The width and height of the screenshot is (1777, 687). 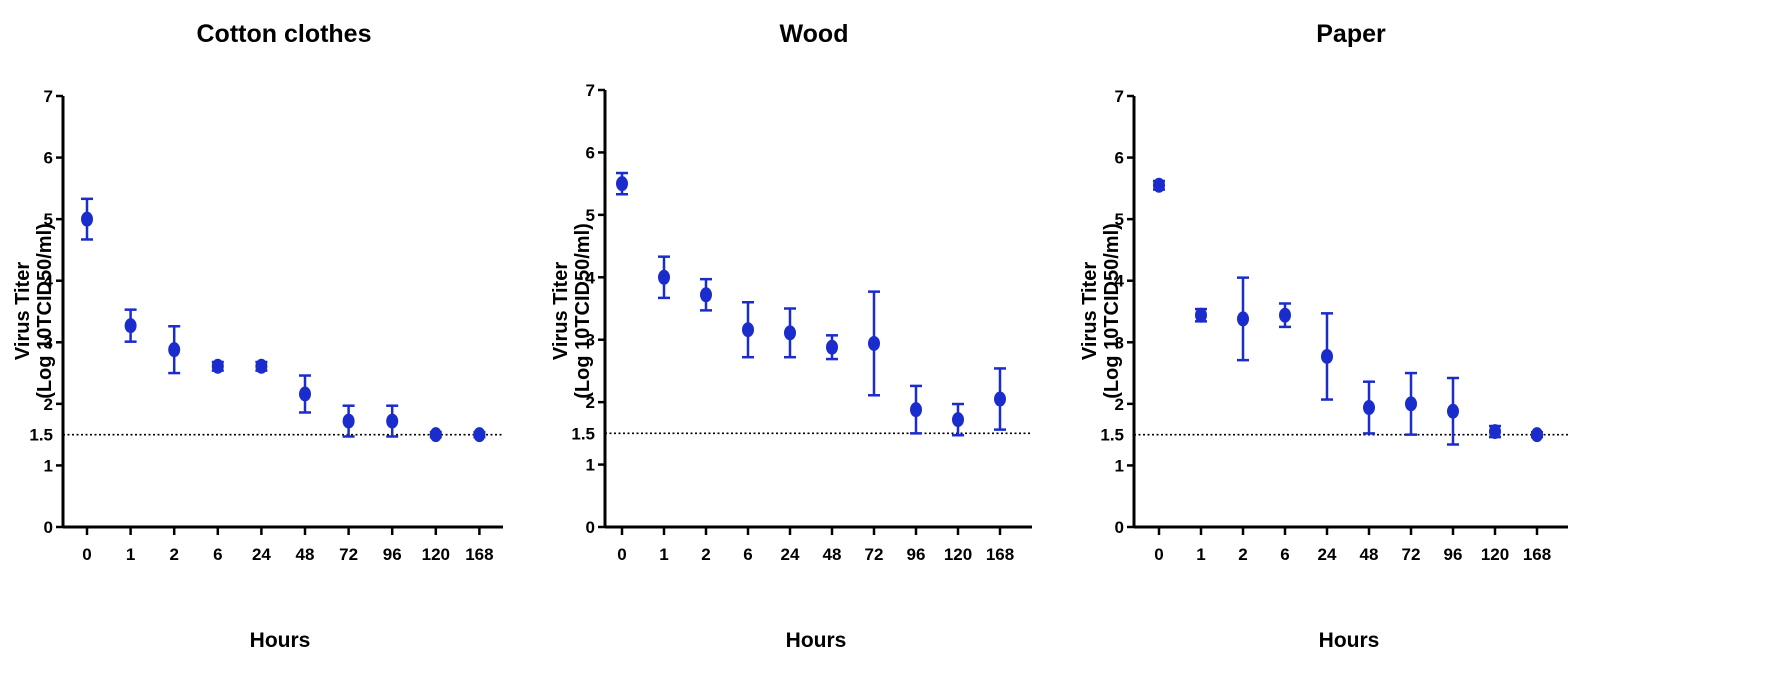 What do you see at coordinates (1351, 34) in the screenshot?
I see `chart-title: Paper` at bounding box center [1351, 34].